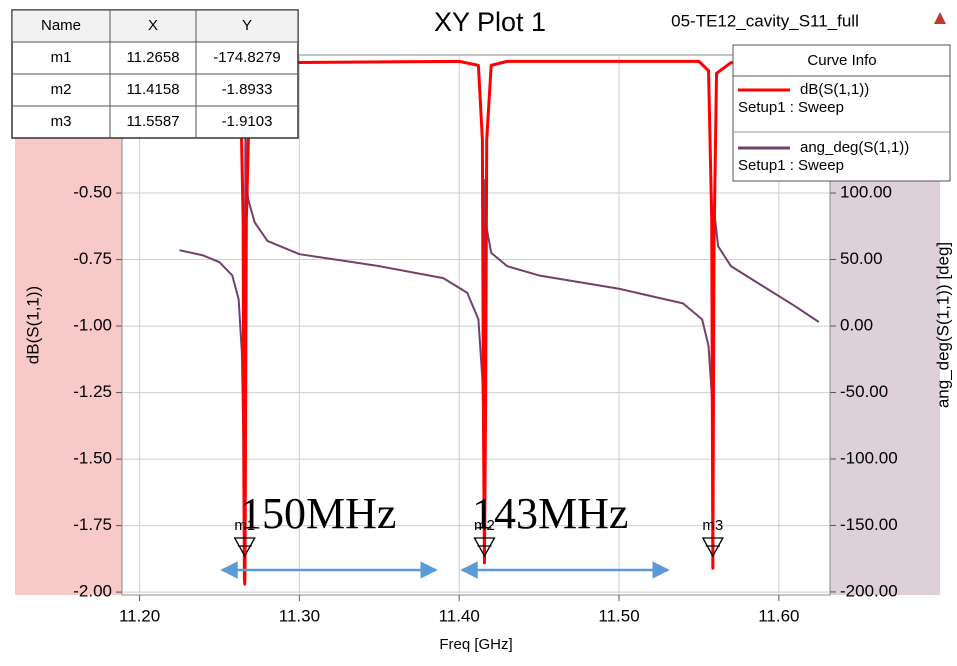 The image size is (957, 666). Describe the element at coordinates (152, 57) in the screenshot. I see `table-cell: 11.2658` at that location.